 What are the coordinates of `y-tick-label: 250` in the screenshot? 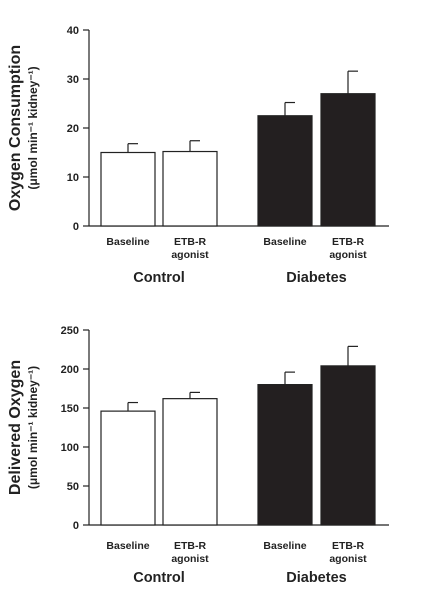 It's located at (70, 331).